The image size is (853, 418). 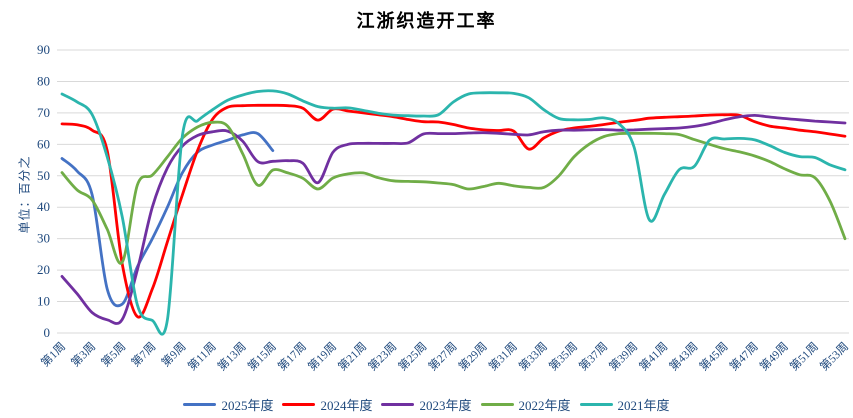 I want to click on legend-label: 2021年度, so click(x=643, y=405).